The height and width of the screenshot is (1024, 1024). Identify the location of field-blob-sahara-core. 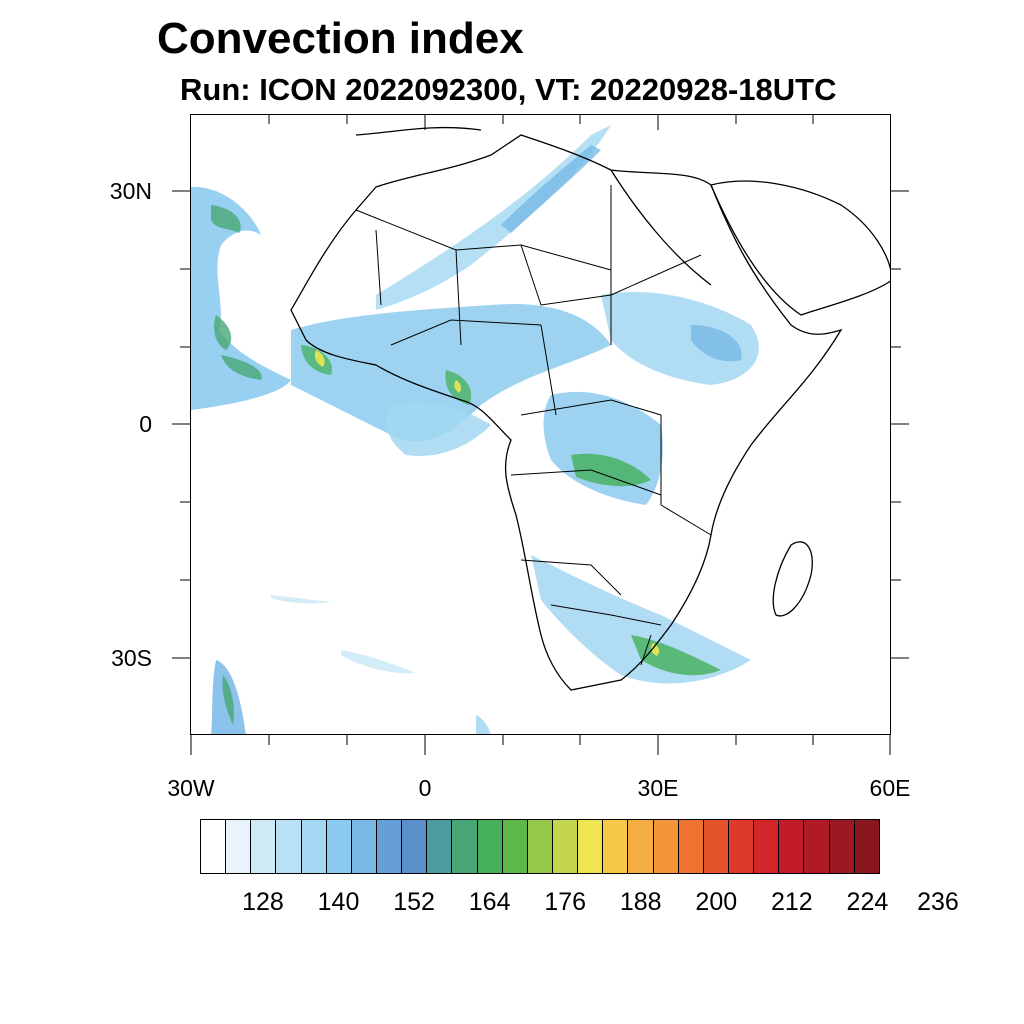
(551, 189).